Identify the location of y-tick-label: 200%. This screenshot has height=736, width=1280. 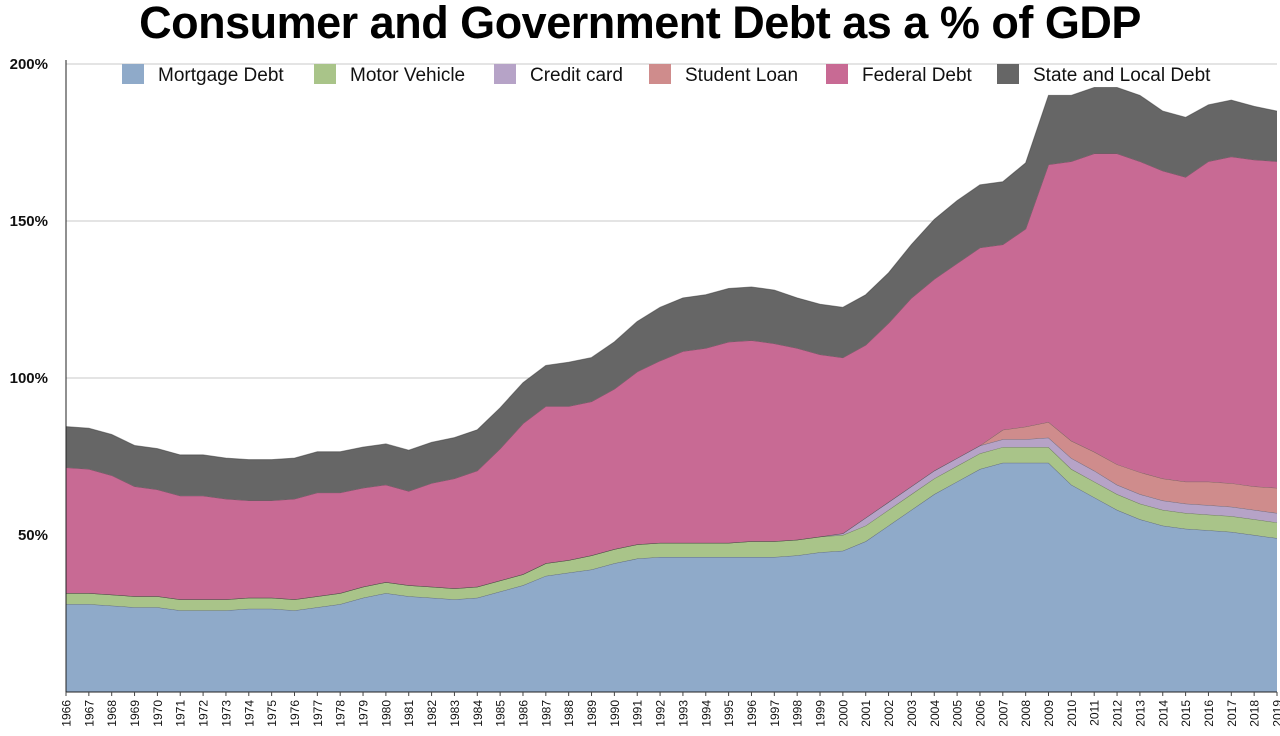
(29, 64).